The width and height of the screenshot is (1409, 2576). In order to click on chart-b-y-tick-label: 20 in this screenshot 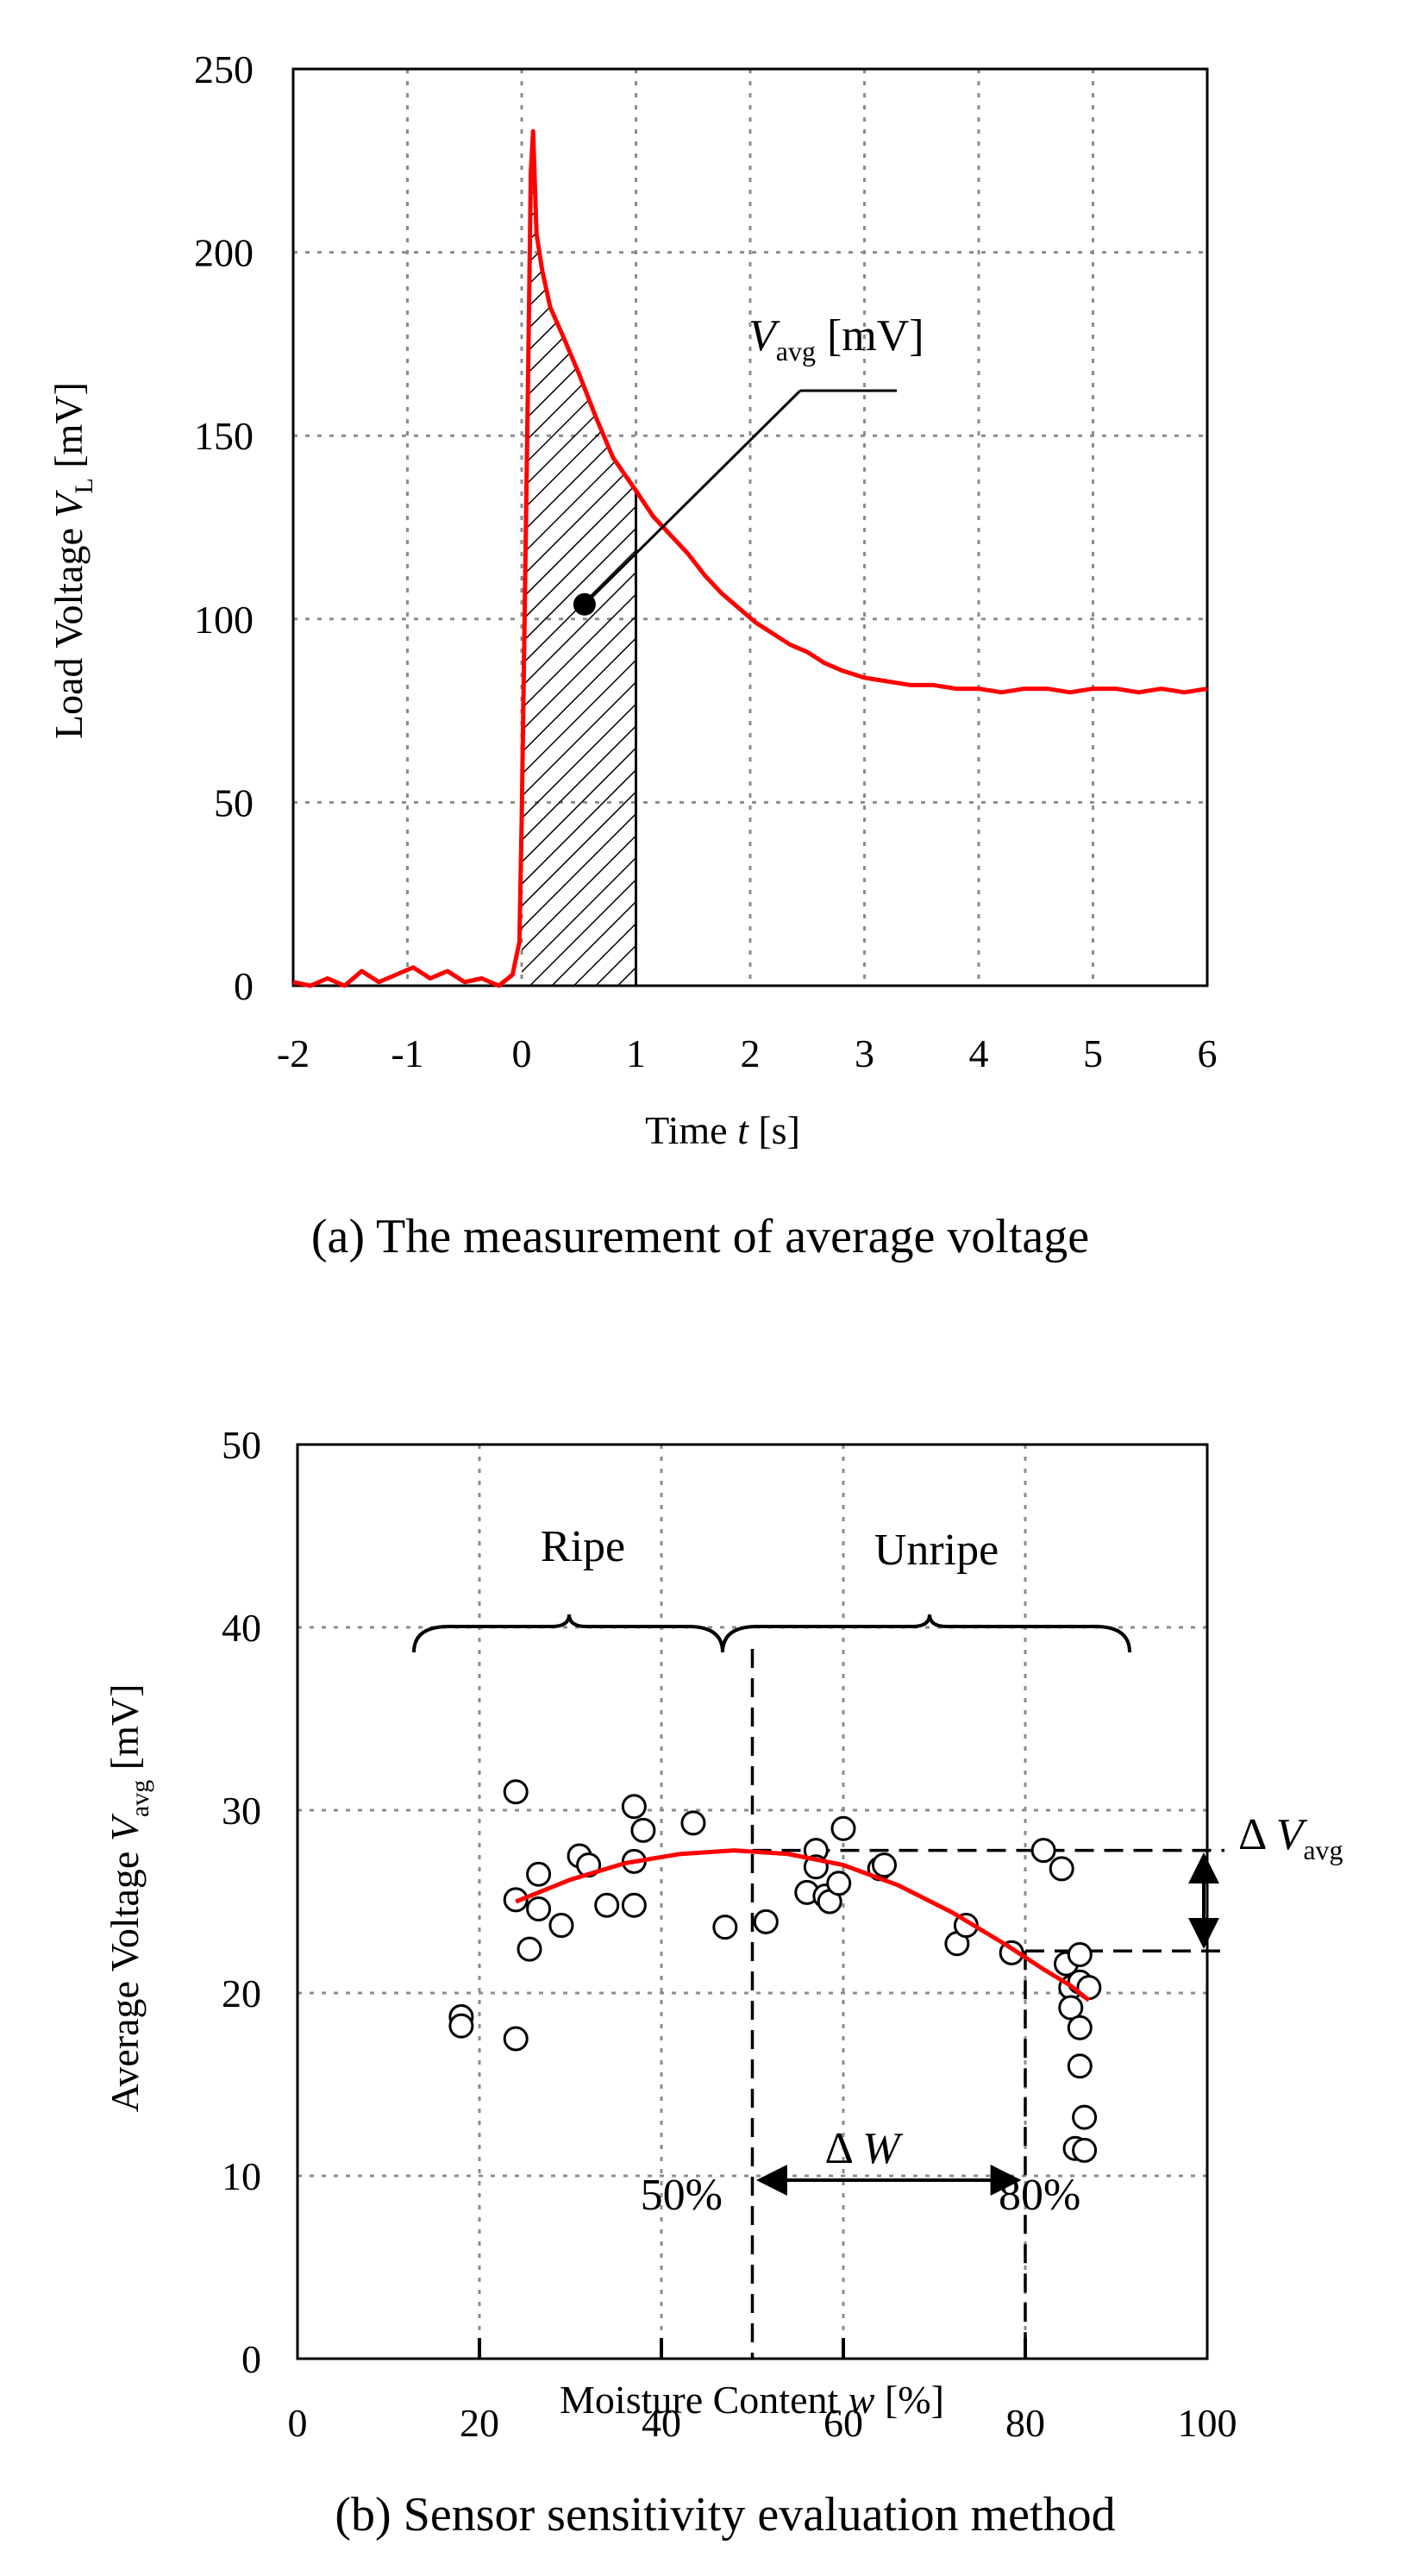, I will do `click(241, 1993)`.